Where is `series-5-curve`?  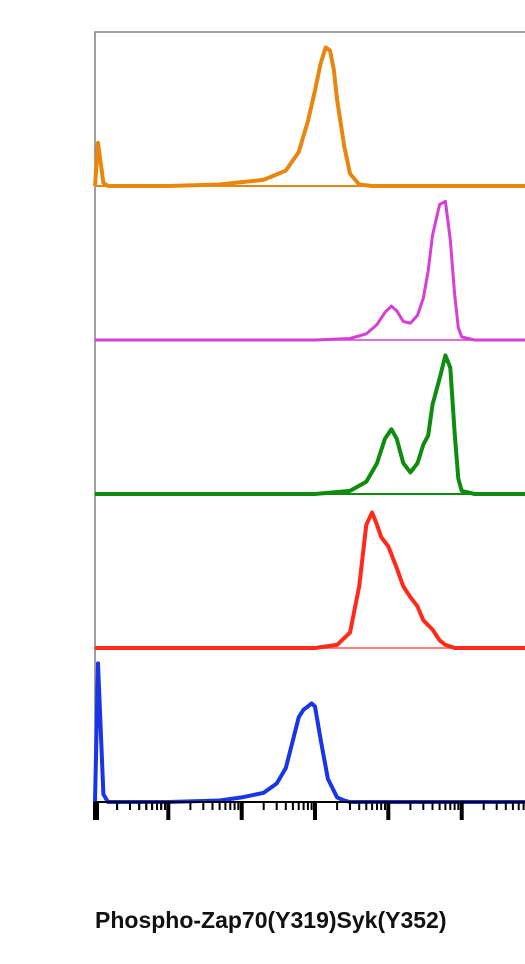
series-5-curve is located at coordinates (309, 732).